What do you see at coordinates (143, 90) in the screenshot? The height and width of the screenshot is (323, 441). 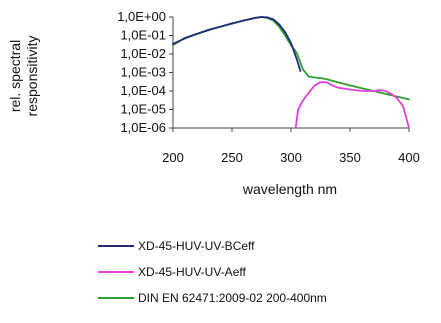 I see `y-tick-label: 1,0E-04` at bounding box center [143, 90].